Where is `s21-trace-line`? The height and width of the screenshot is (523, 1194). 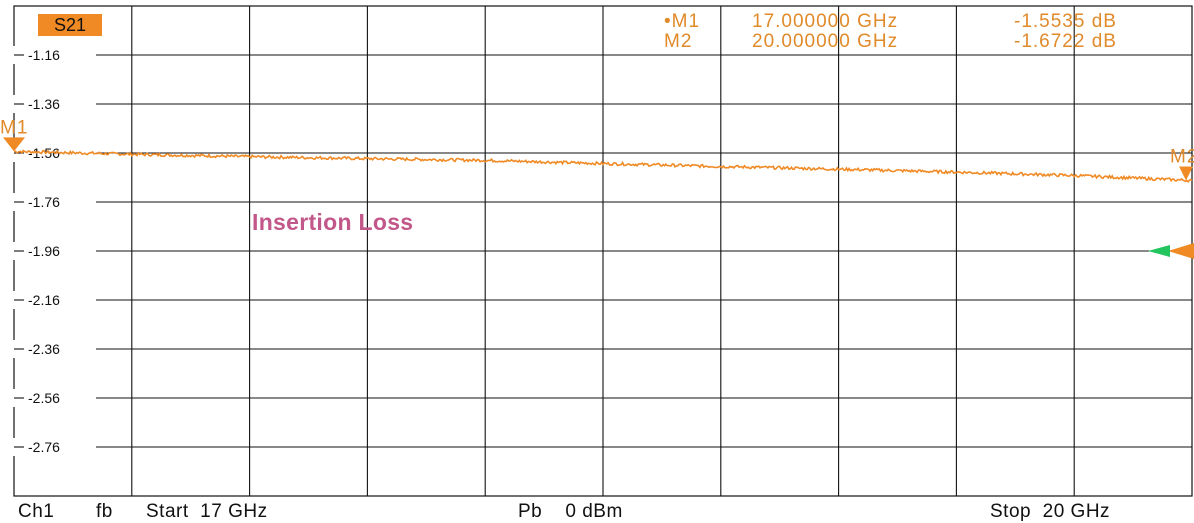
s21-trace-line is located at coordinates (603, 166).